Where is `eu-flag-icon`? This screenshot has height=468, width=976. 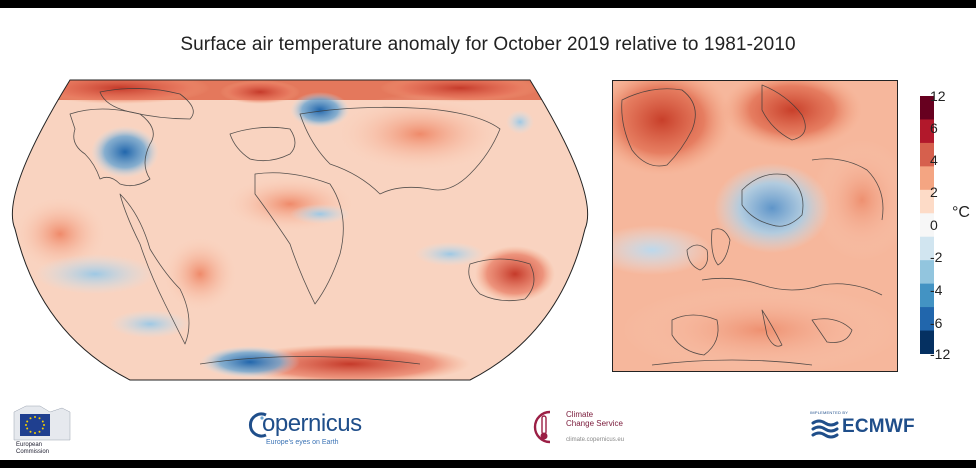
eu-flag-icon is located at coordinates (42, 423).